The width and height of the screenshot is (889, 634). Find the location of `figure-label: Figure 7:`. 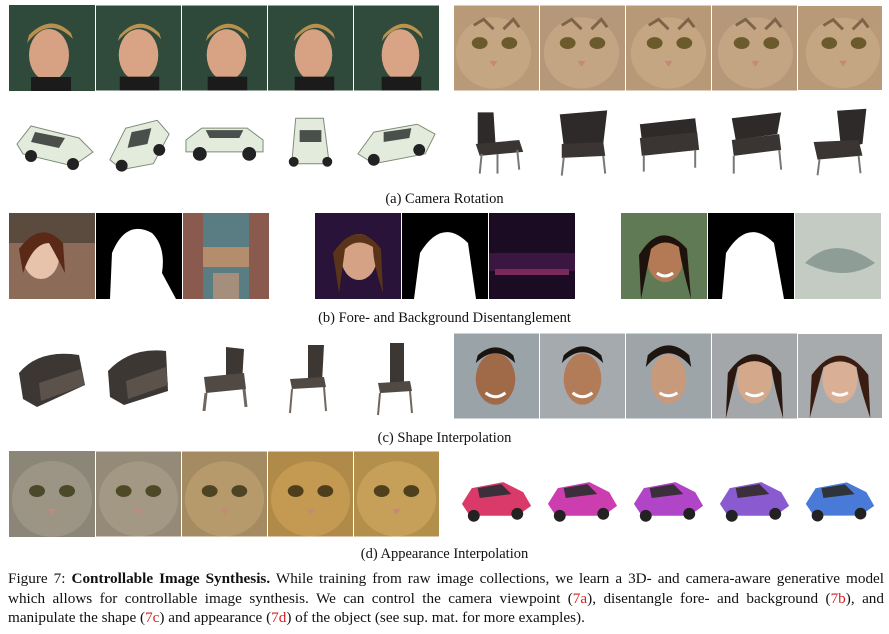

figure-label: Figure 7: is located at coordinates (37, 578).